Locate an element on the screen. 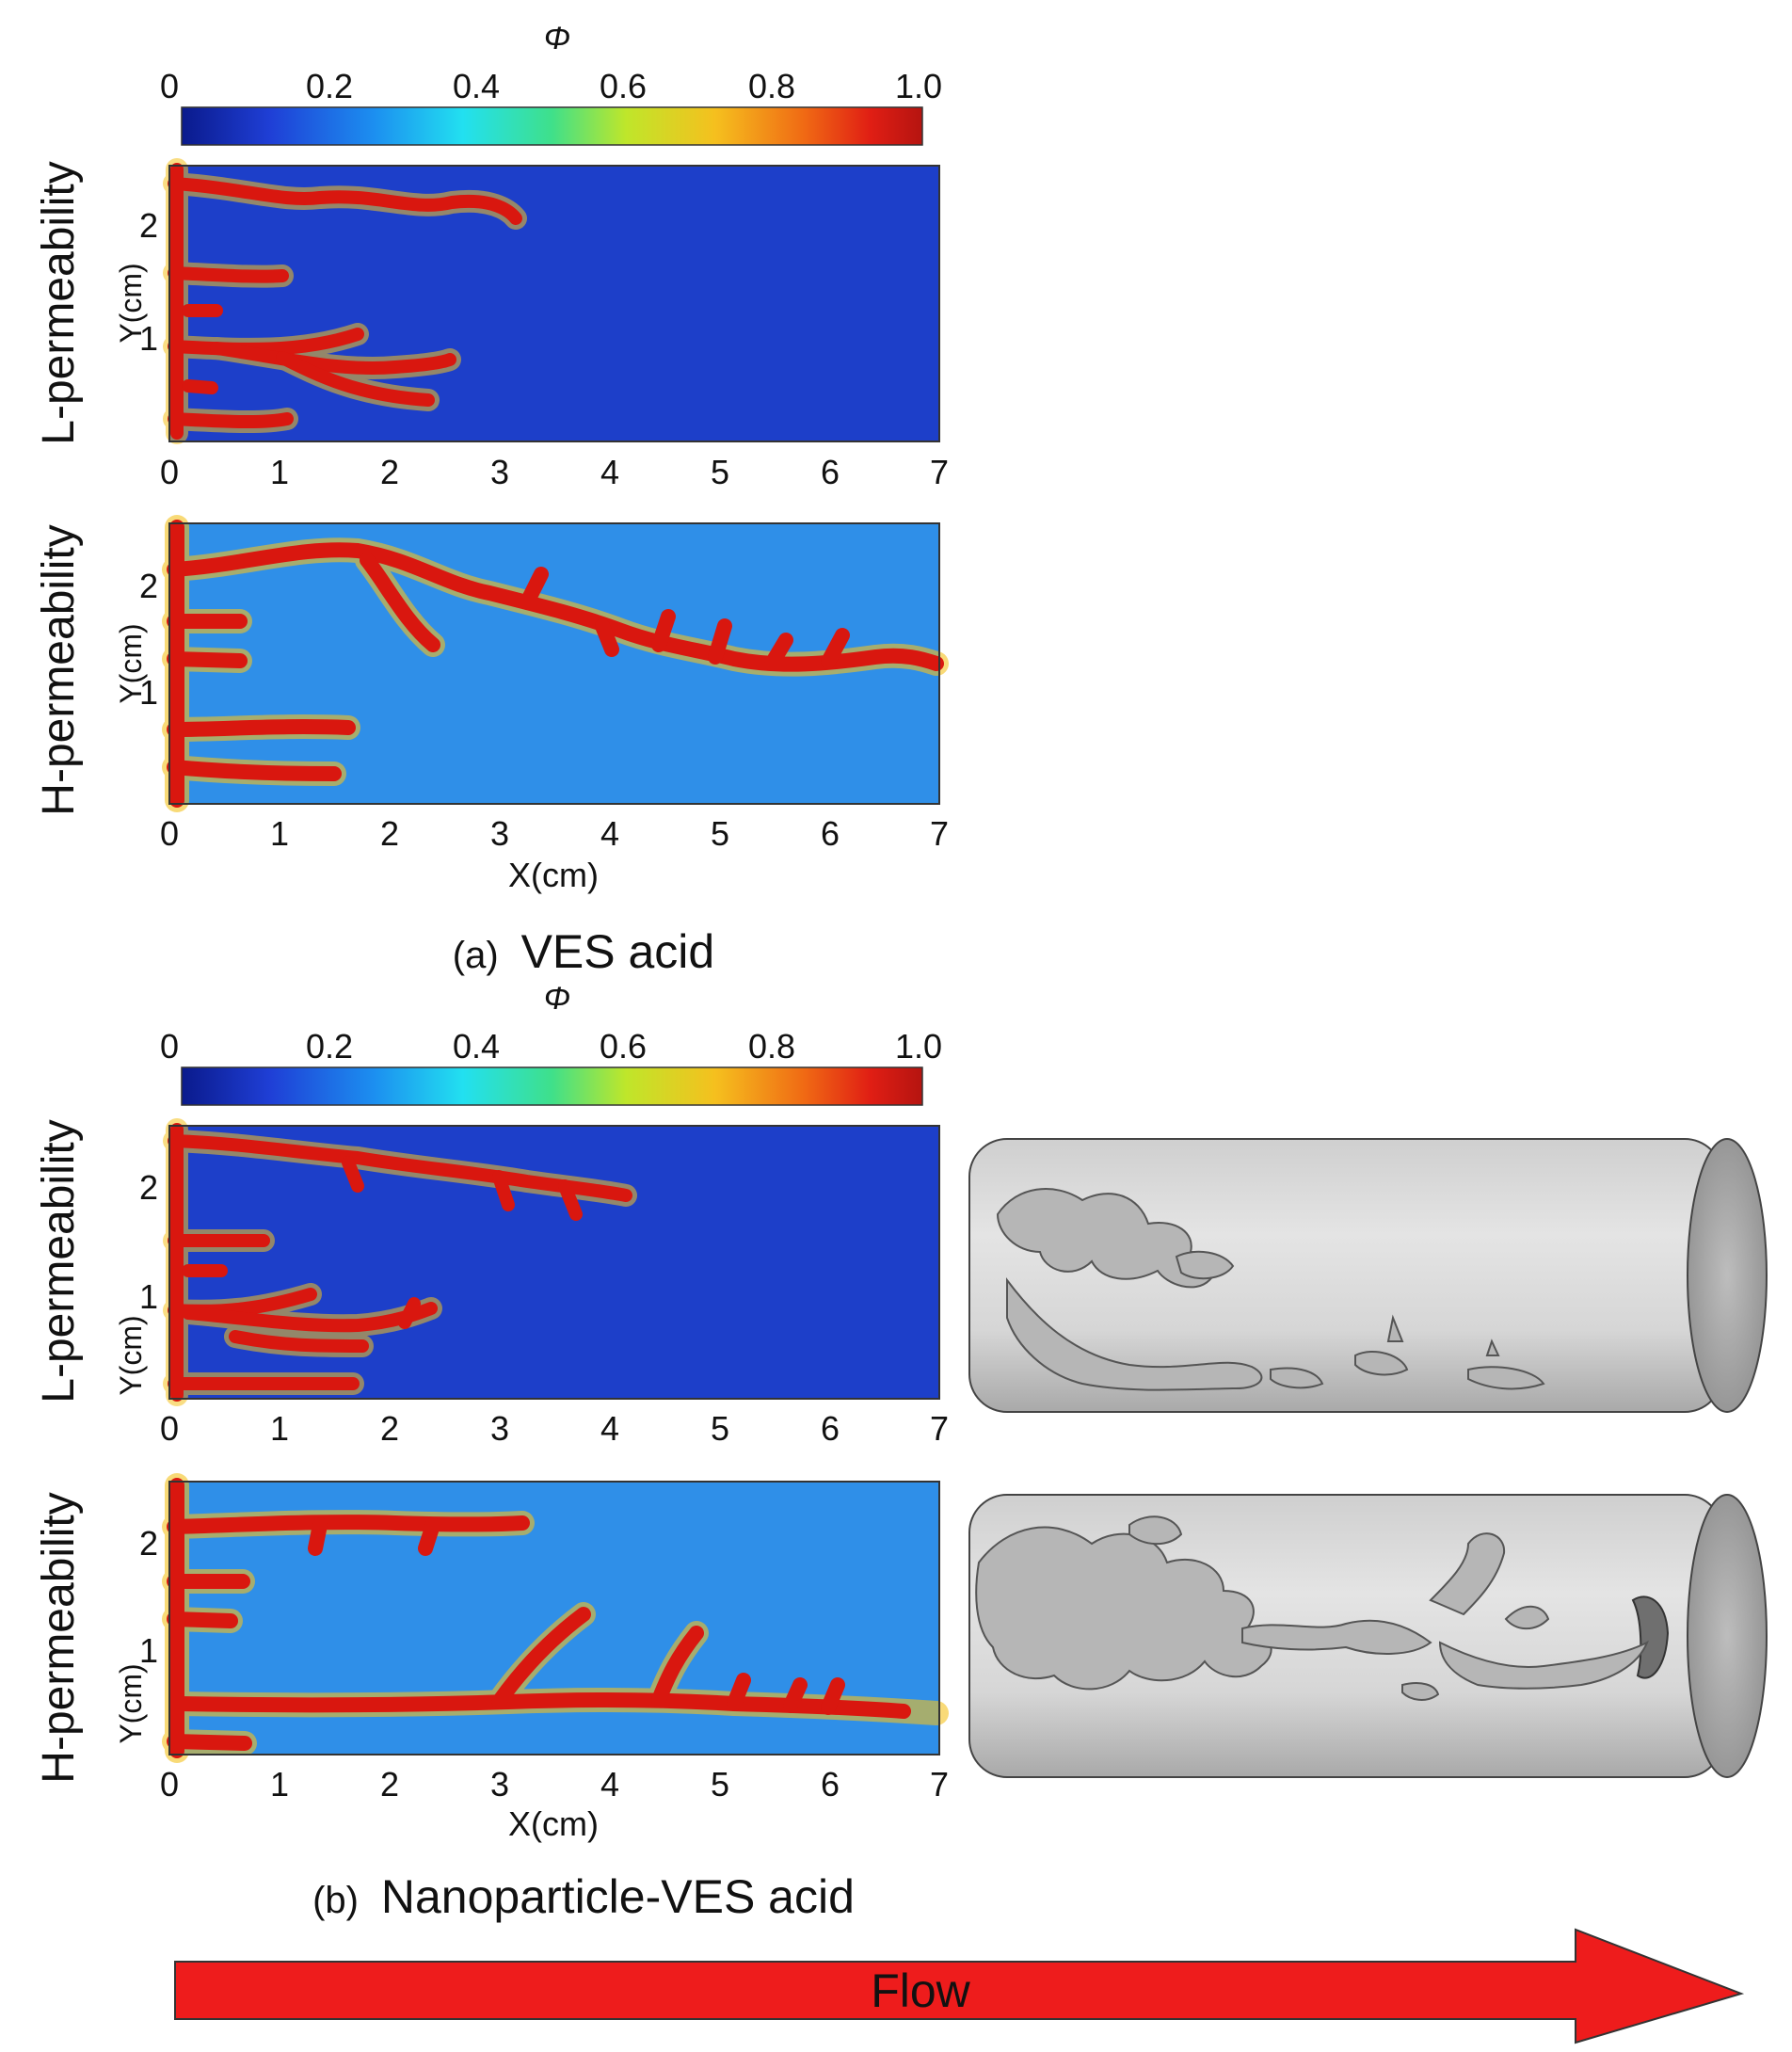  caption-a: (a) VES acid is located at coordinates (583, 951).